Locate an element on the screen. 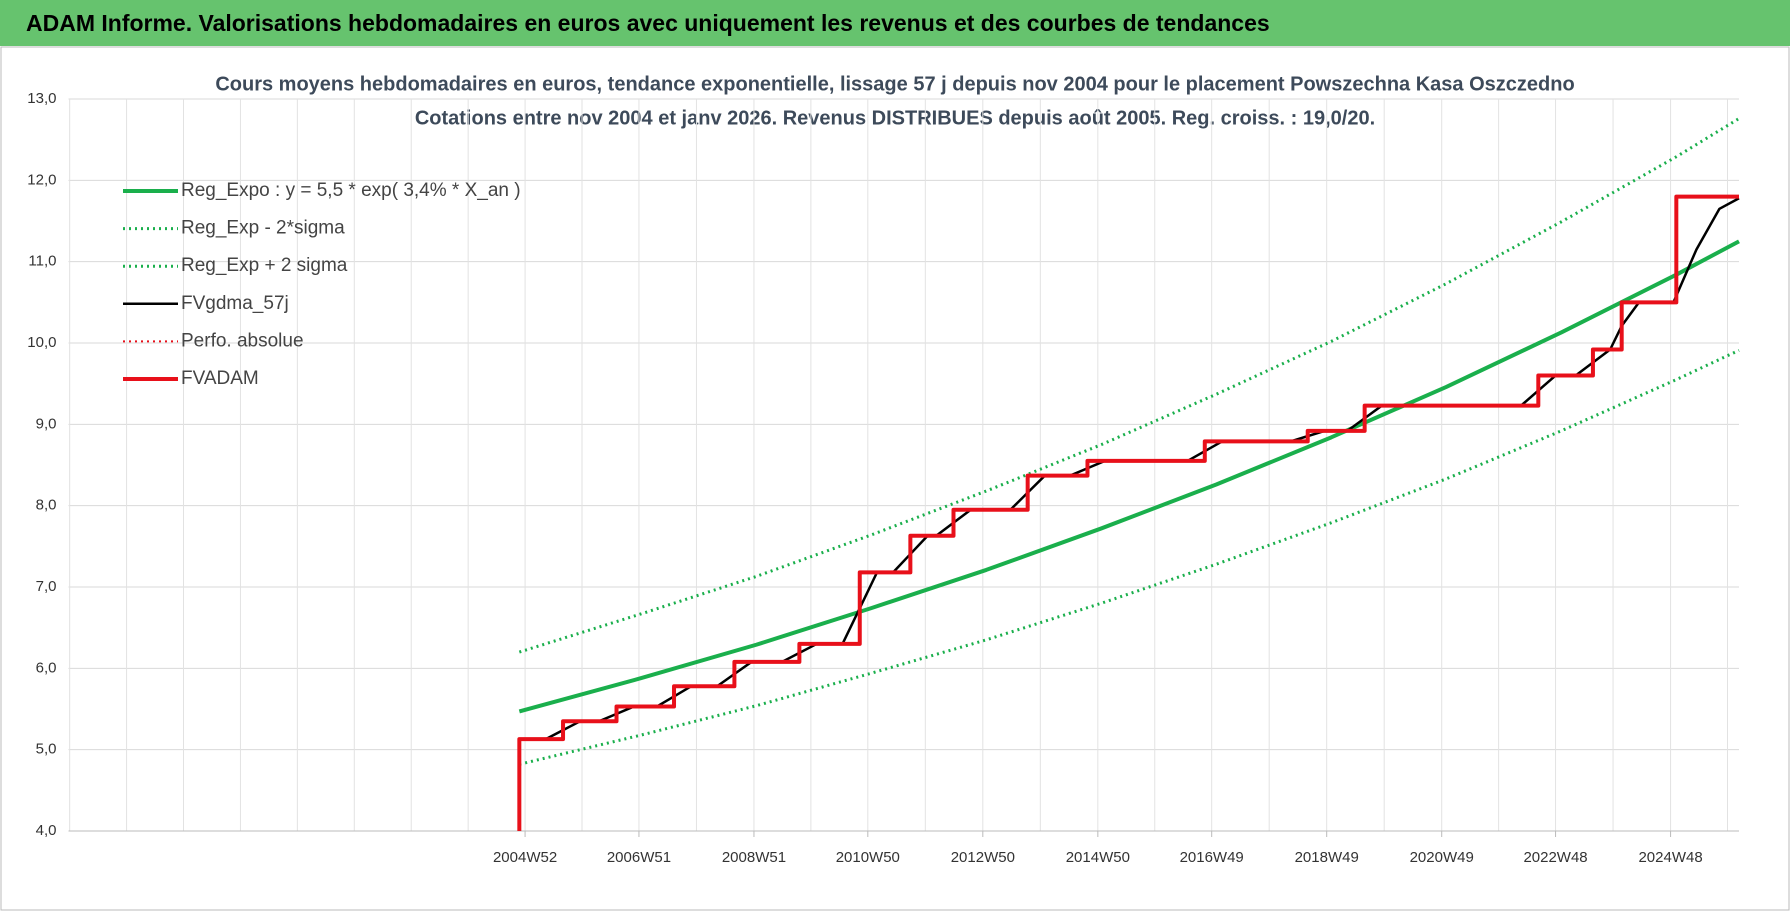  x-tick-label: 2024W48 is located at coordinates (1670, 857).